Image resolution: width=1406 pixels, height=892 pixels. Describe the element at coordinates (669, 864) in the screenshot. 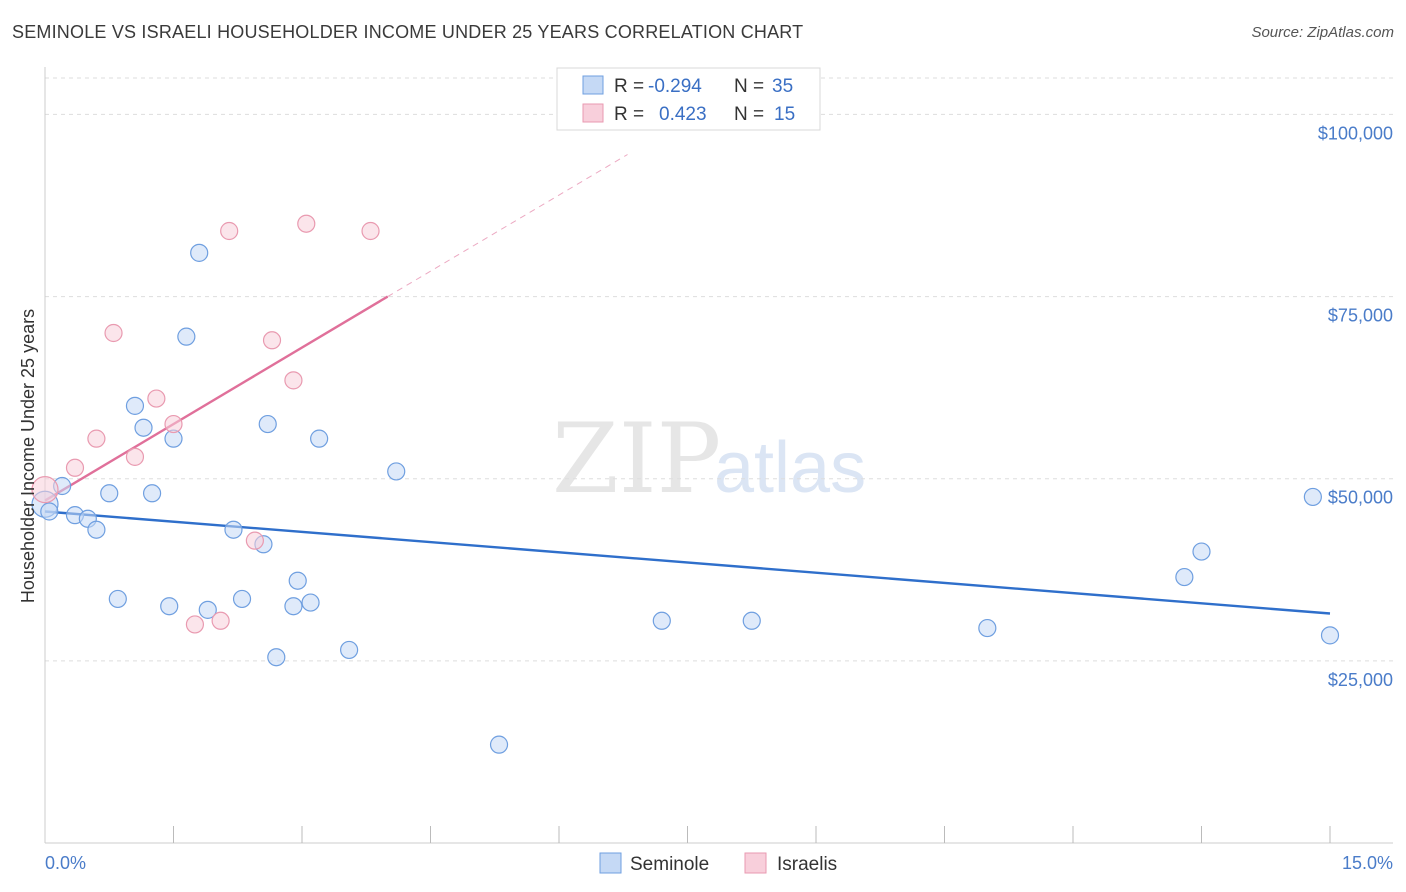

I see `bottom-legend-seminole: Seminole` at that location.